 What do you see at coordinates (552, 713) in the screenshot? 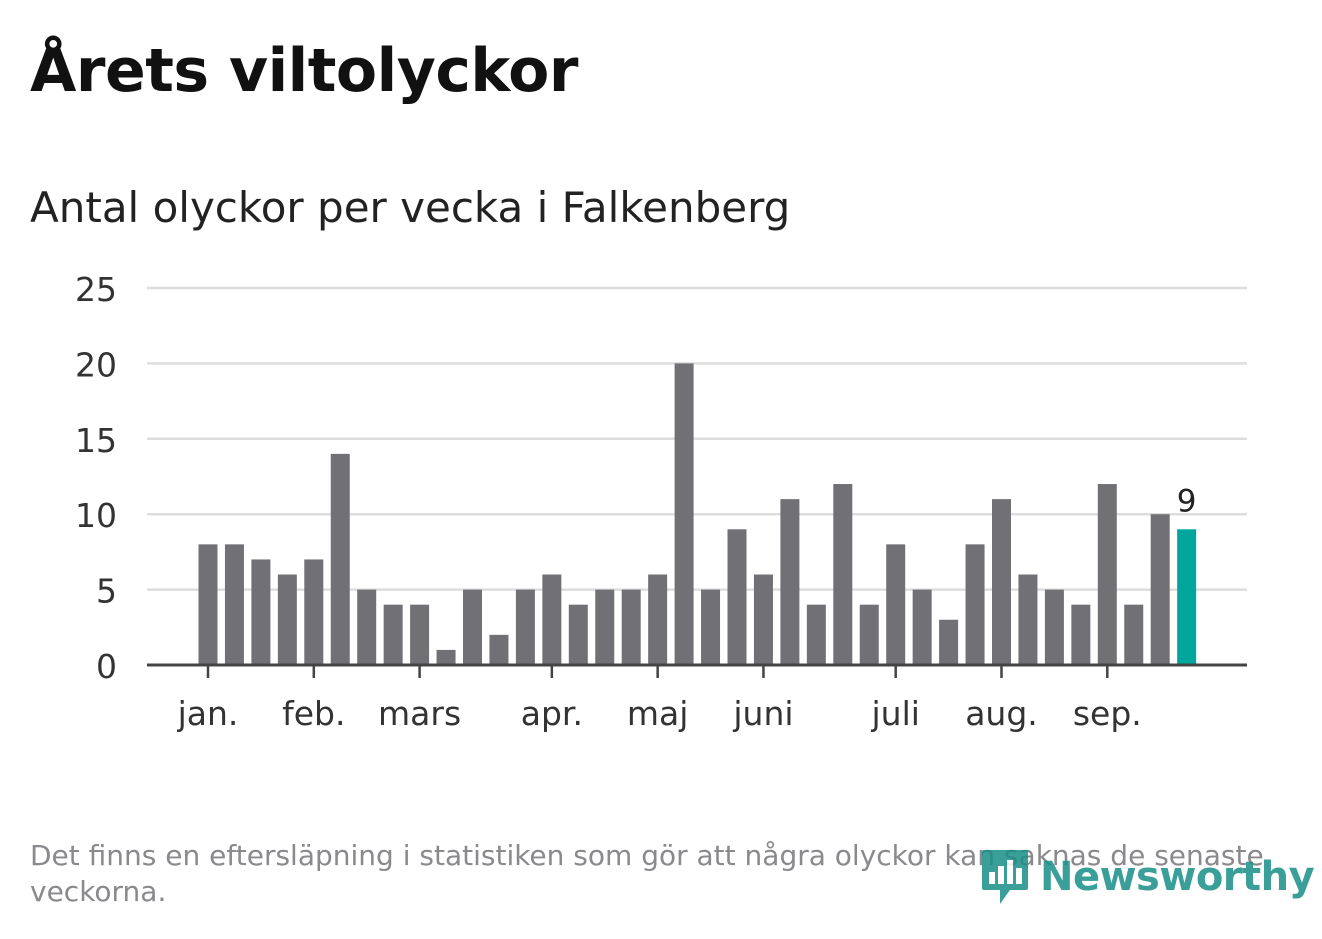
I see `x-tick-label: apr.` at bounding box center [552, 713].